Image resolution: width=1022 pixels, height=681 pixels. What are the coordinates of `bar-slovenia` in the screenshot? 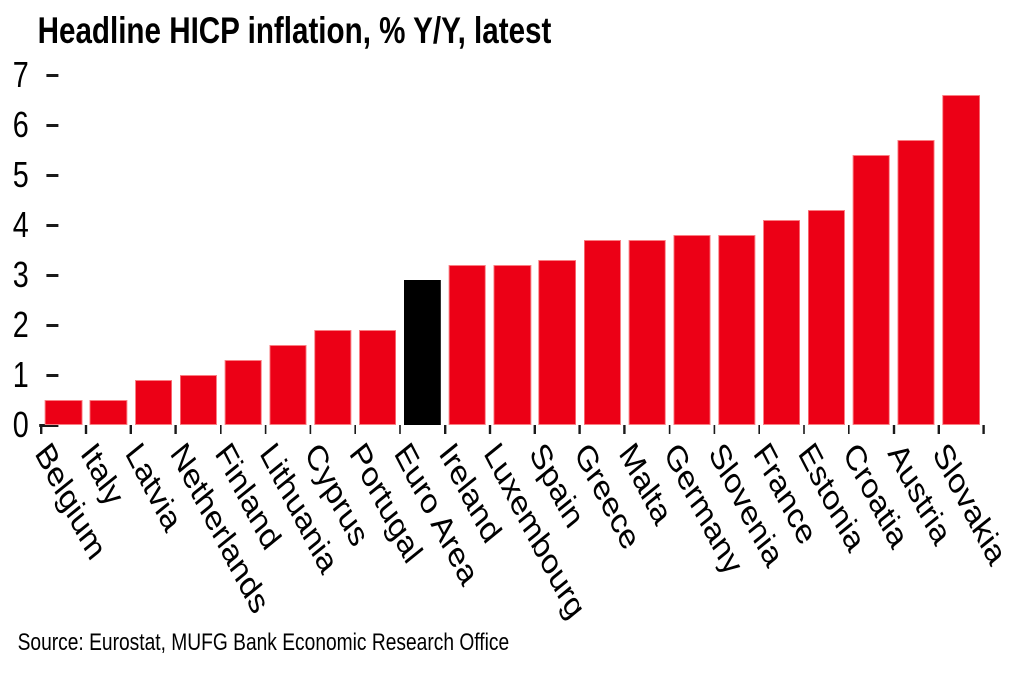 It's located at (737, 330).